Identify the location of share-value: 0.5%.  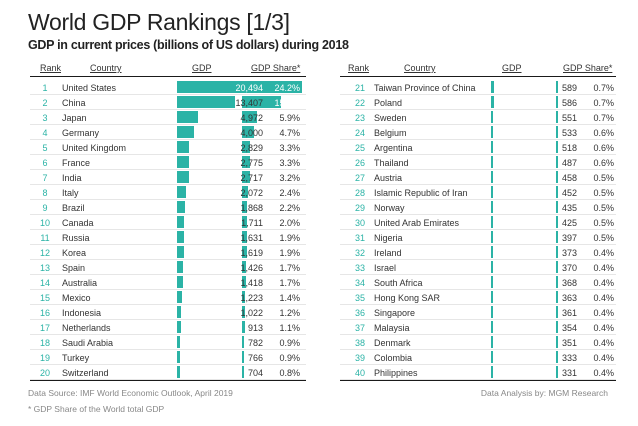
(603, 193).